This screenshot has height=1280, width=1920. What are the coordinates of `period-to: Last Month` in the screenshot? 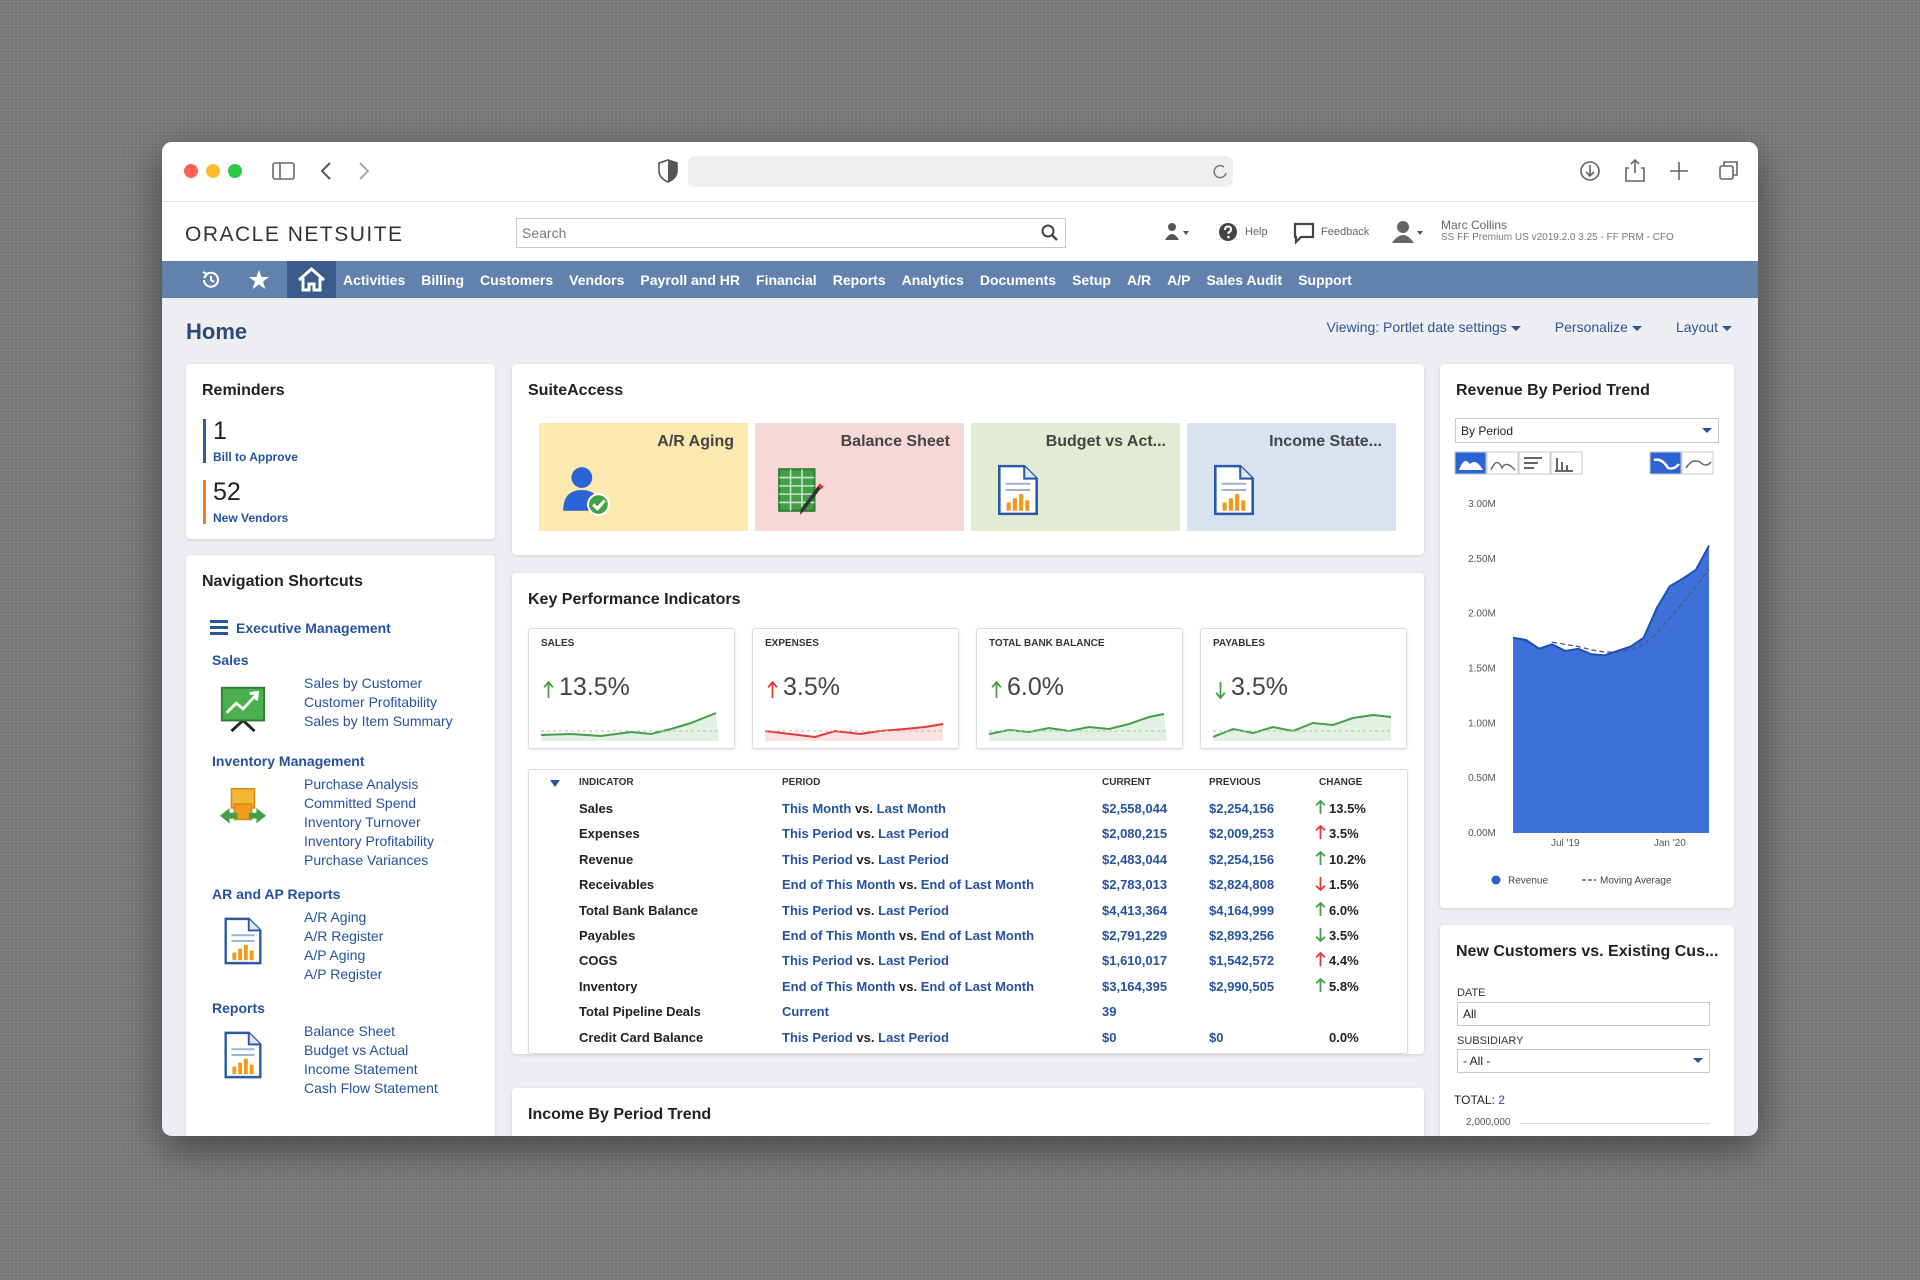 It's located at (911, 808).